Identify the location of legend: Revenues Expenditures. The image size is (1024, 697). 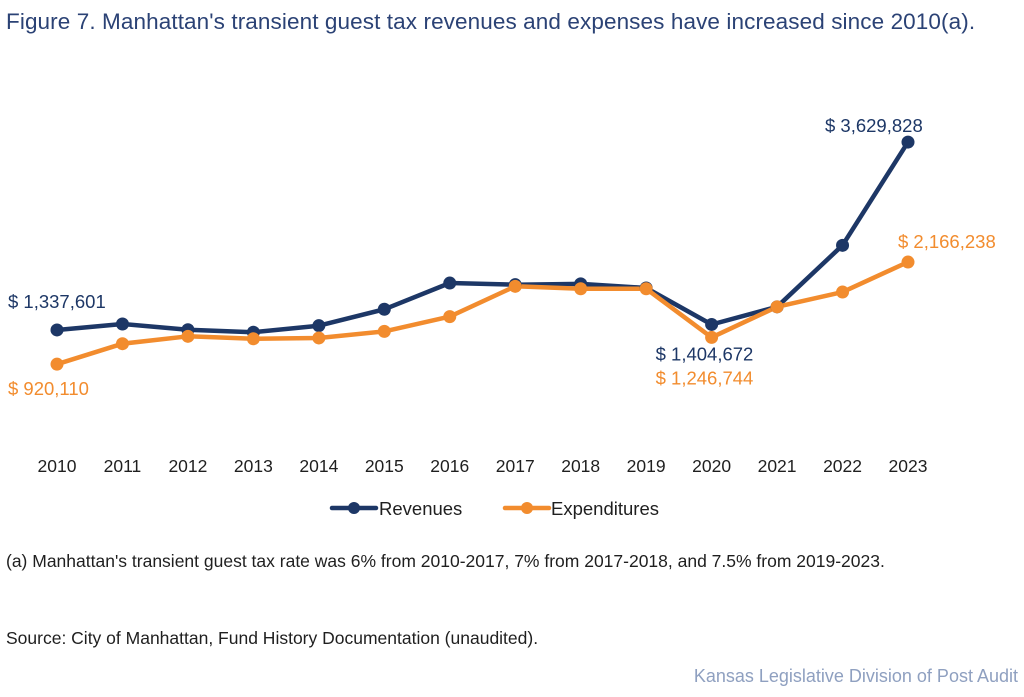
(494, 508).